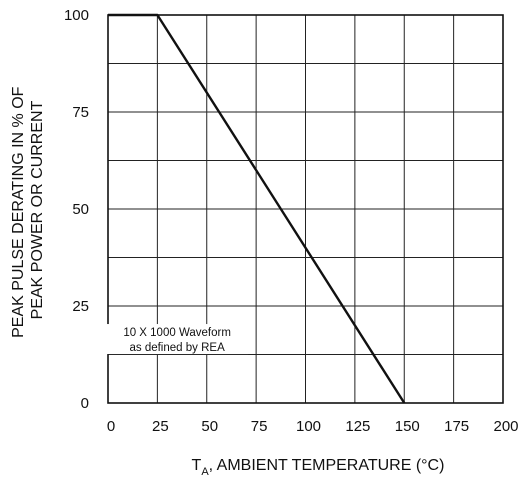 This screenshot has width=521, height=477. Describe the element at coordinates (37, 209) in the screenshot. I see `y-axis-label-line-2: PEAK POWER OR CURRENT` at that location.